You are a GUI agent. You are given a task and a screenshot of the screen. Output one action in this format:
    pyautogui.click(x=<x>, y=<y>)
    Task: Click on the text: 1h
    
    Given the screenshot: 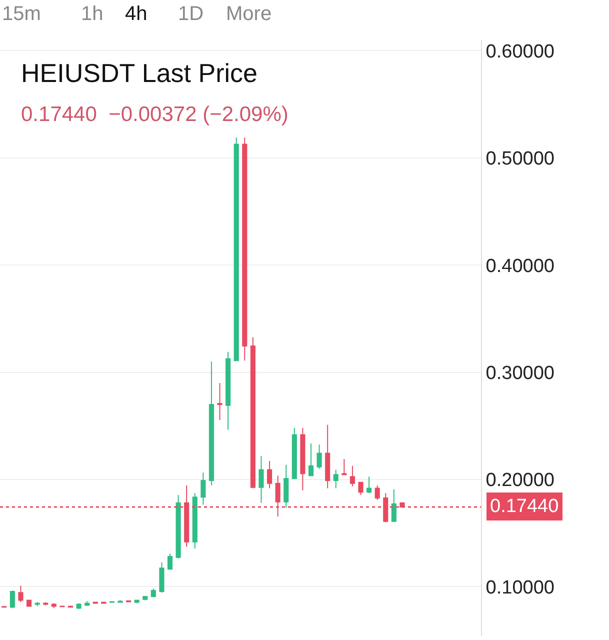 What is the action you would take?
    pyautogui.click(x=92, y=14)
    